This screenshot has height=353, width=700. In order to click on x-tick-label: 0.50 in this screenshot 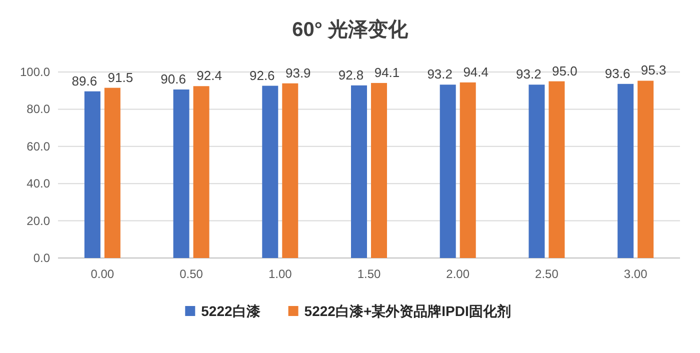, I will do `click(192, 274)`.